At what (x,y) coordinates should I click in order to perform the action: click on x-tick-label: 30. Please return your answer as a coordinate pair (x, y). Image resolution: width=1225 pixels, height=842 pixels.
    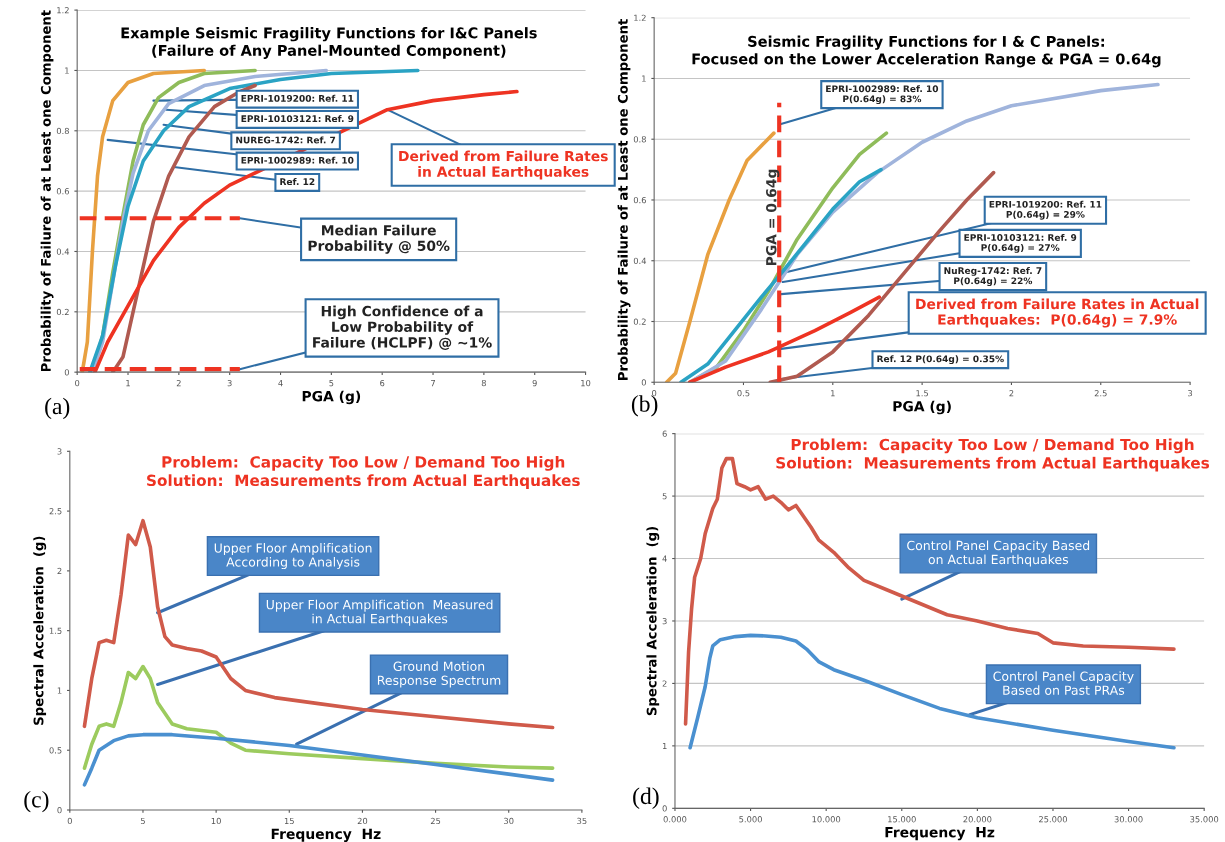
    Looking at the image, I should click on (509, 821).